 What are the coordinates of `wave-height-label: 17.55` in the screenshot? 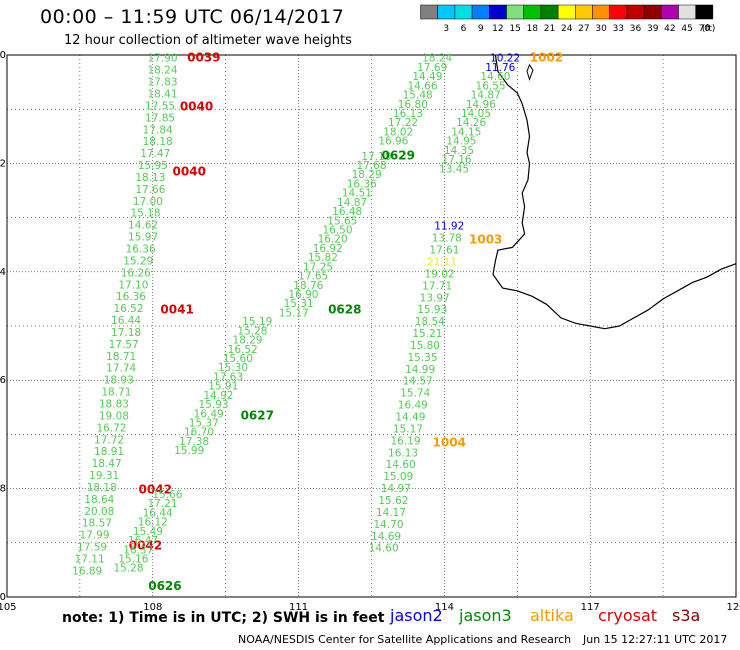 It's located at (160, 106).